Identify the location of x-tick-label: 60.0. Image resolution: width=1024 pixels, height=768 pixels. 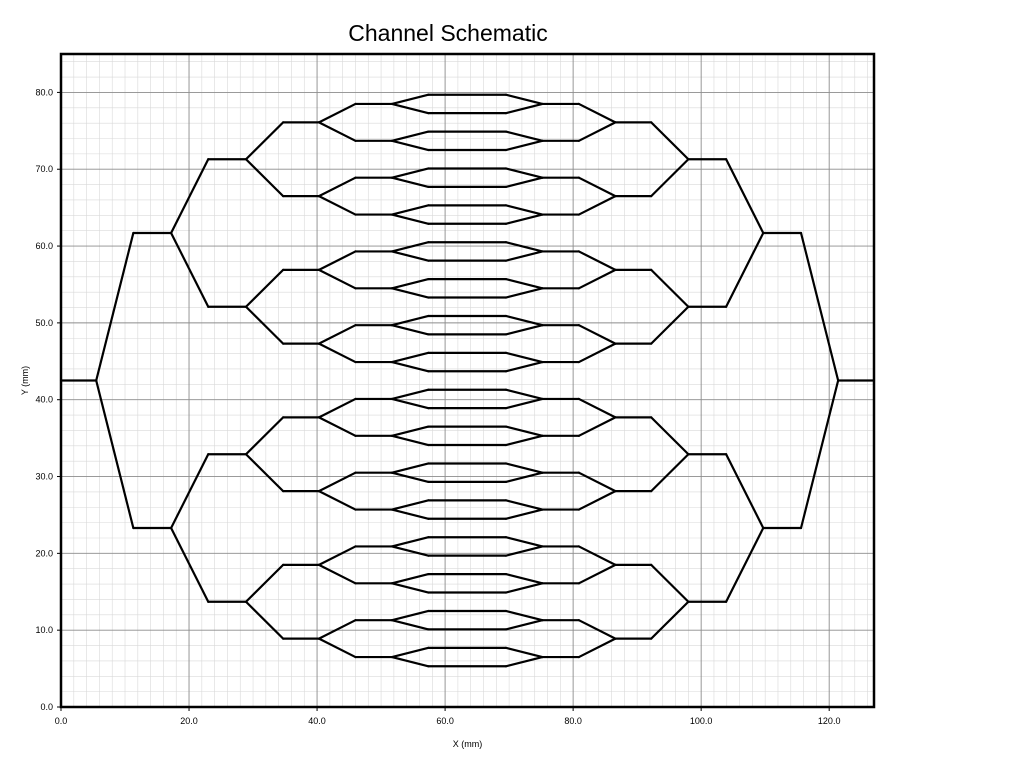
(445, 721).